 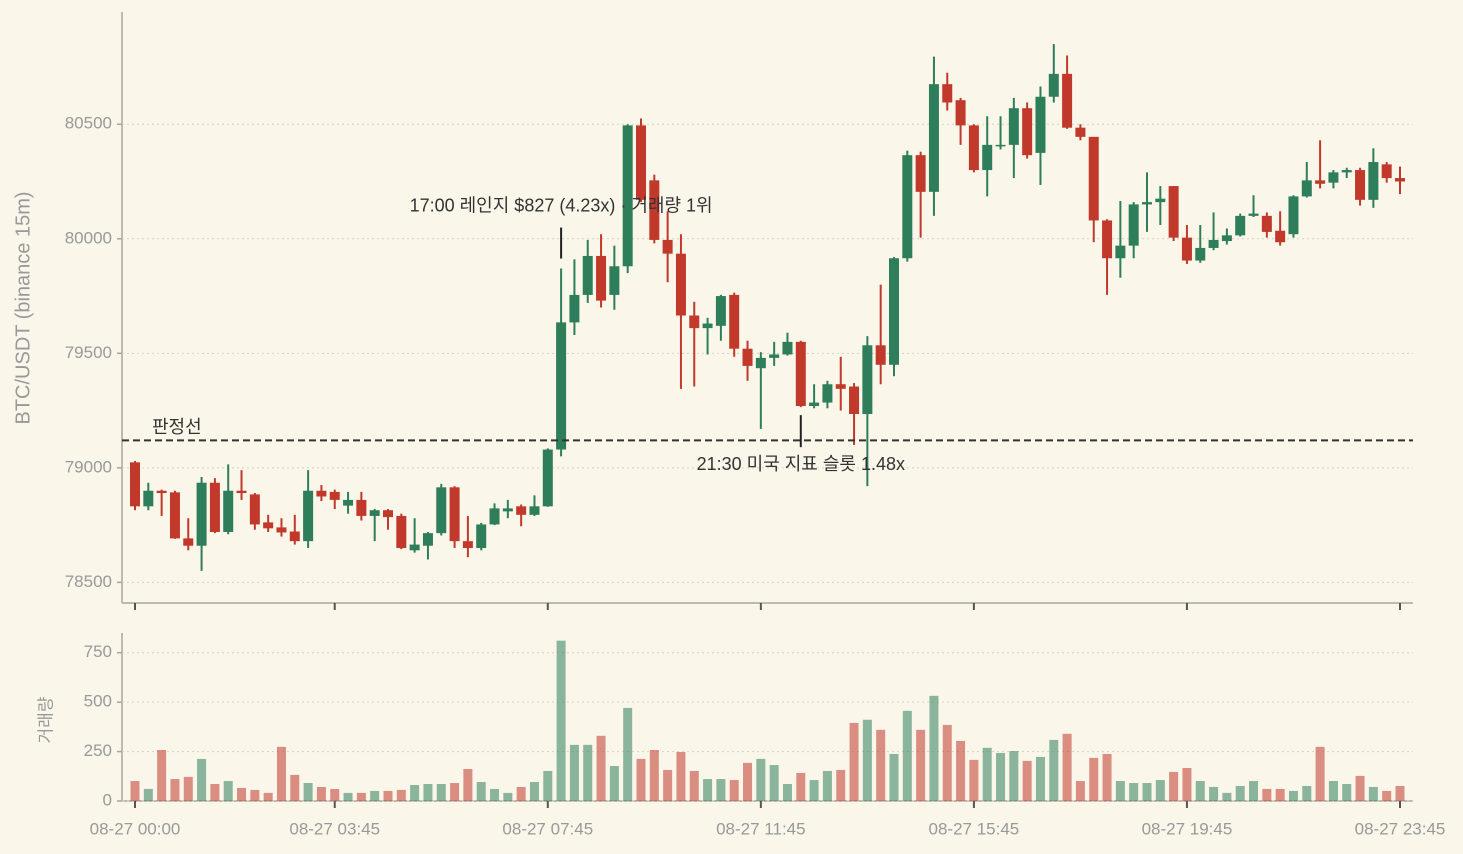 What do you see at coordinates (177, 427) in the screenshot?
I see `threshold-label: 판정선` at bounding box center [177, 427].